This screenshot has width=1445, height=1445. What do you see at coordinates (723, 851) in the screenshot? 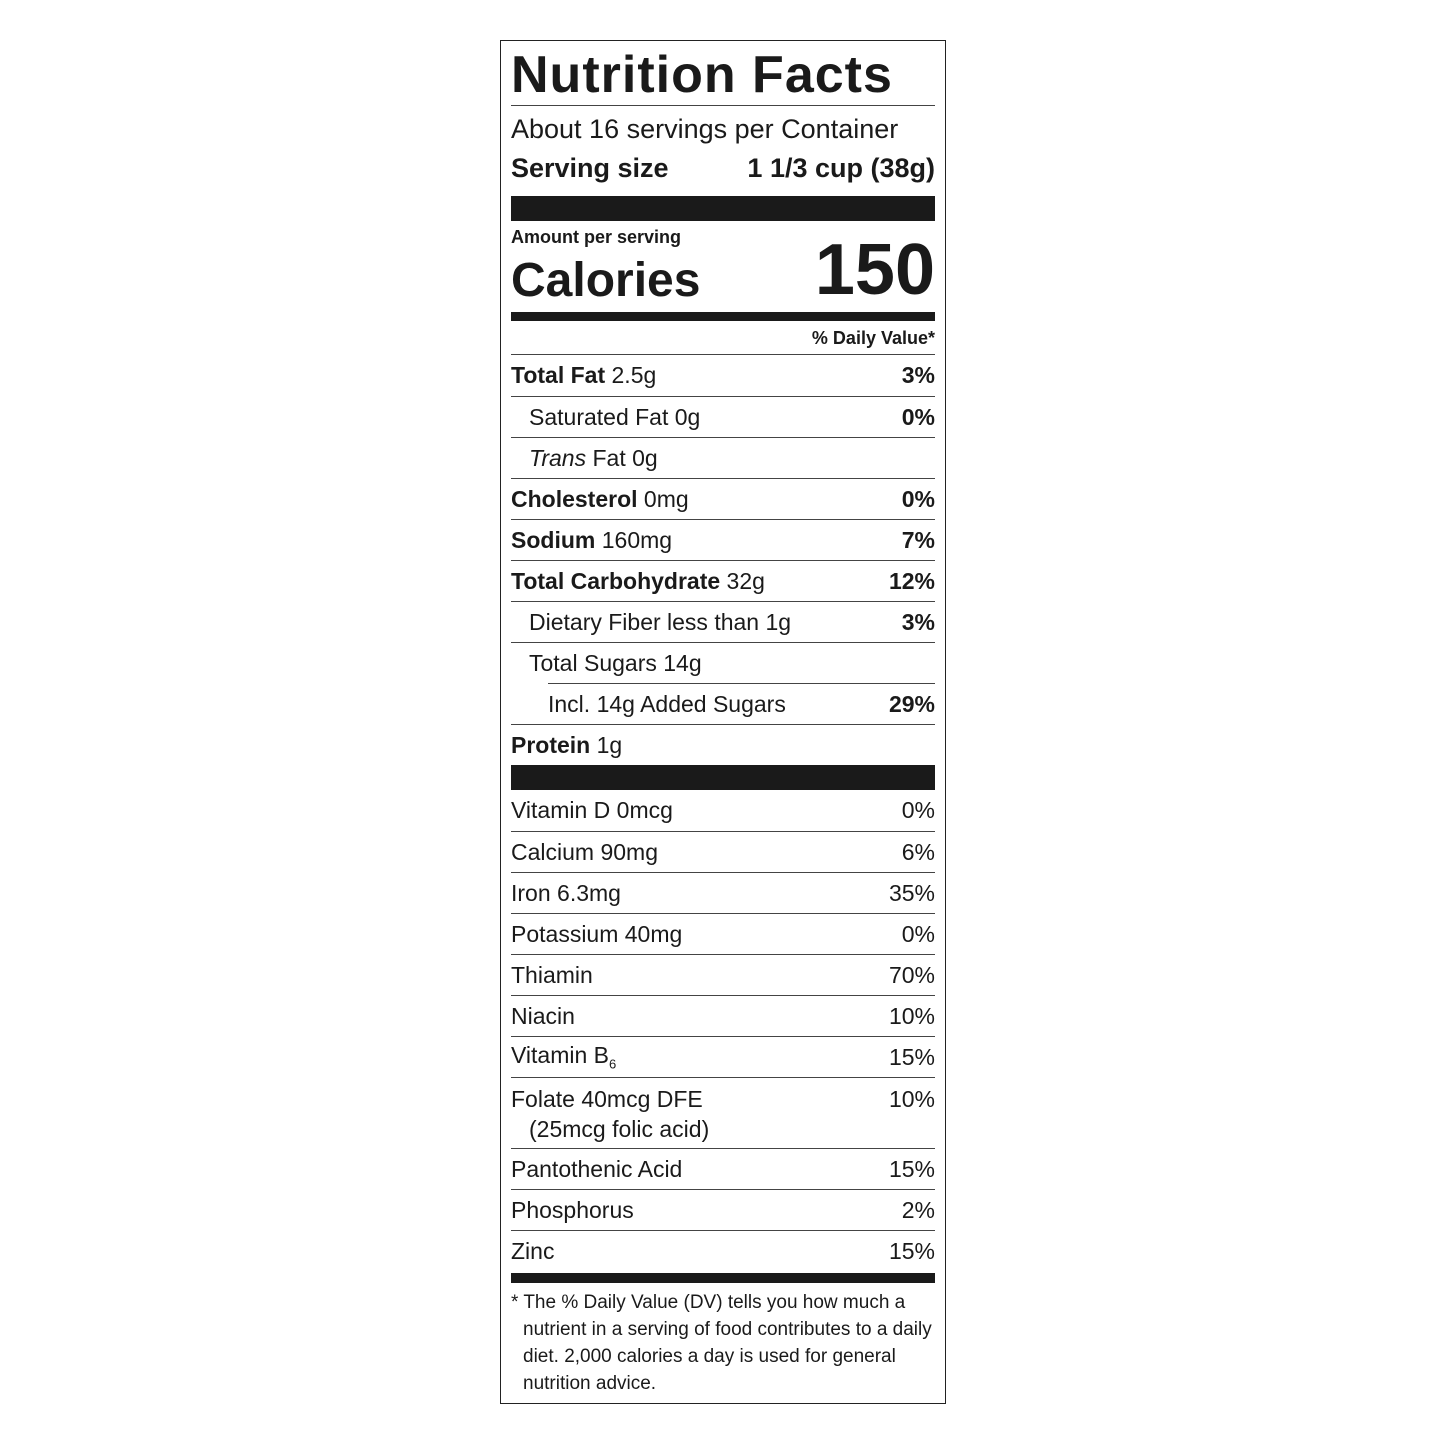
I see `vitamin-row: Calcium 90mg 6%` at bounding box center [723, 851].